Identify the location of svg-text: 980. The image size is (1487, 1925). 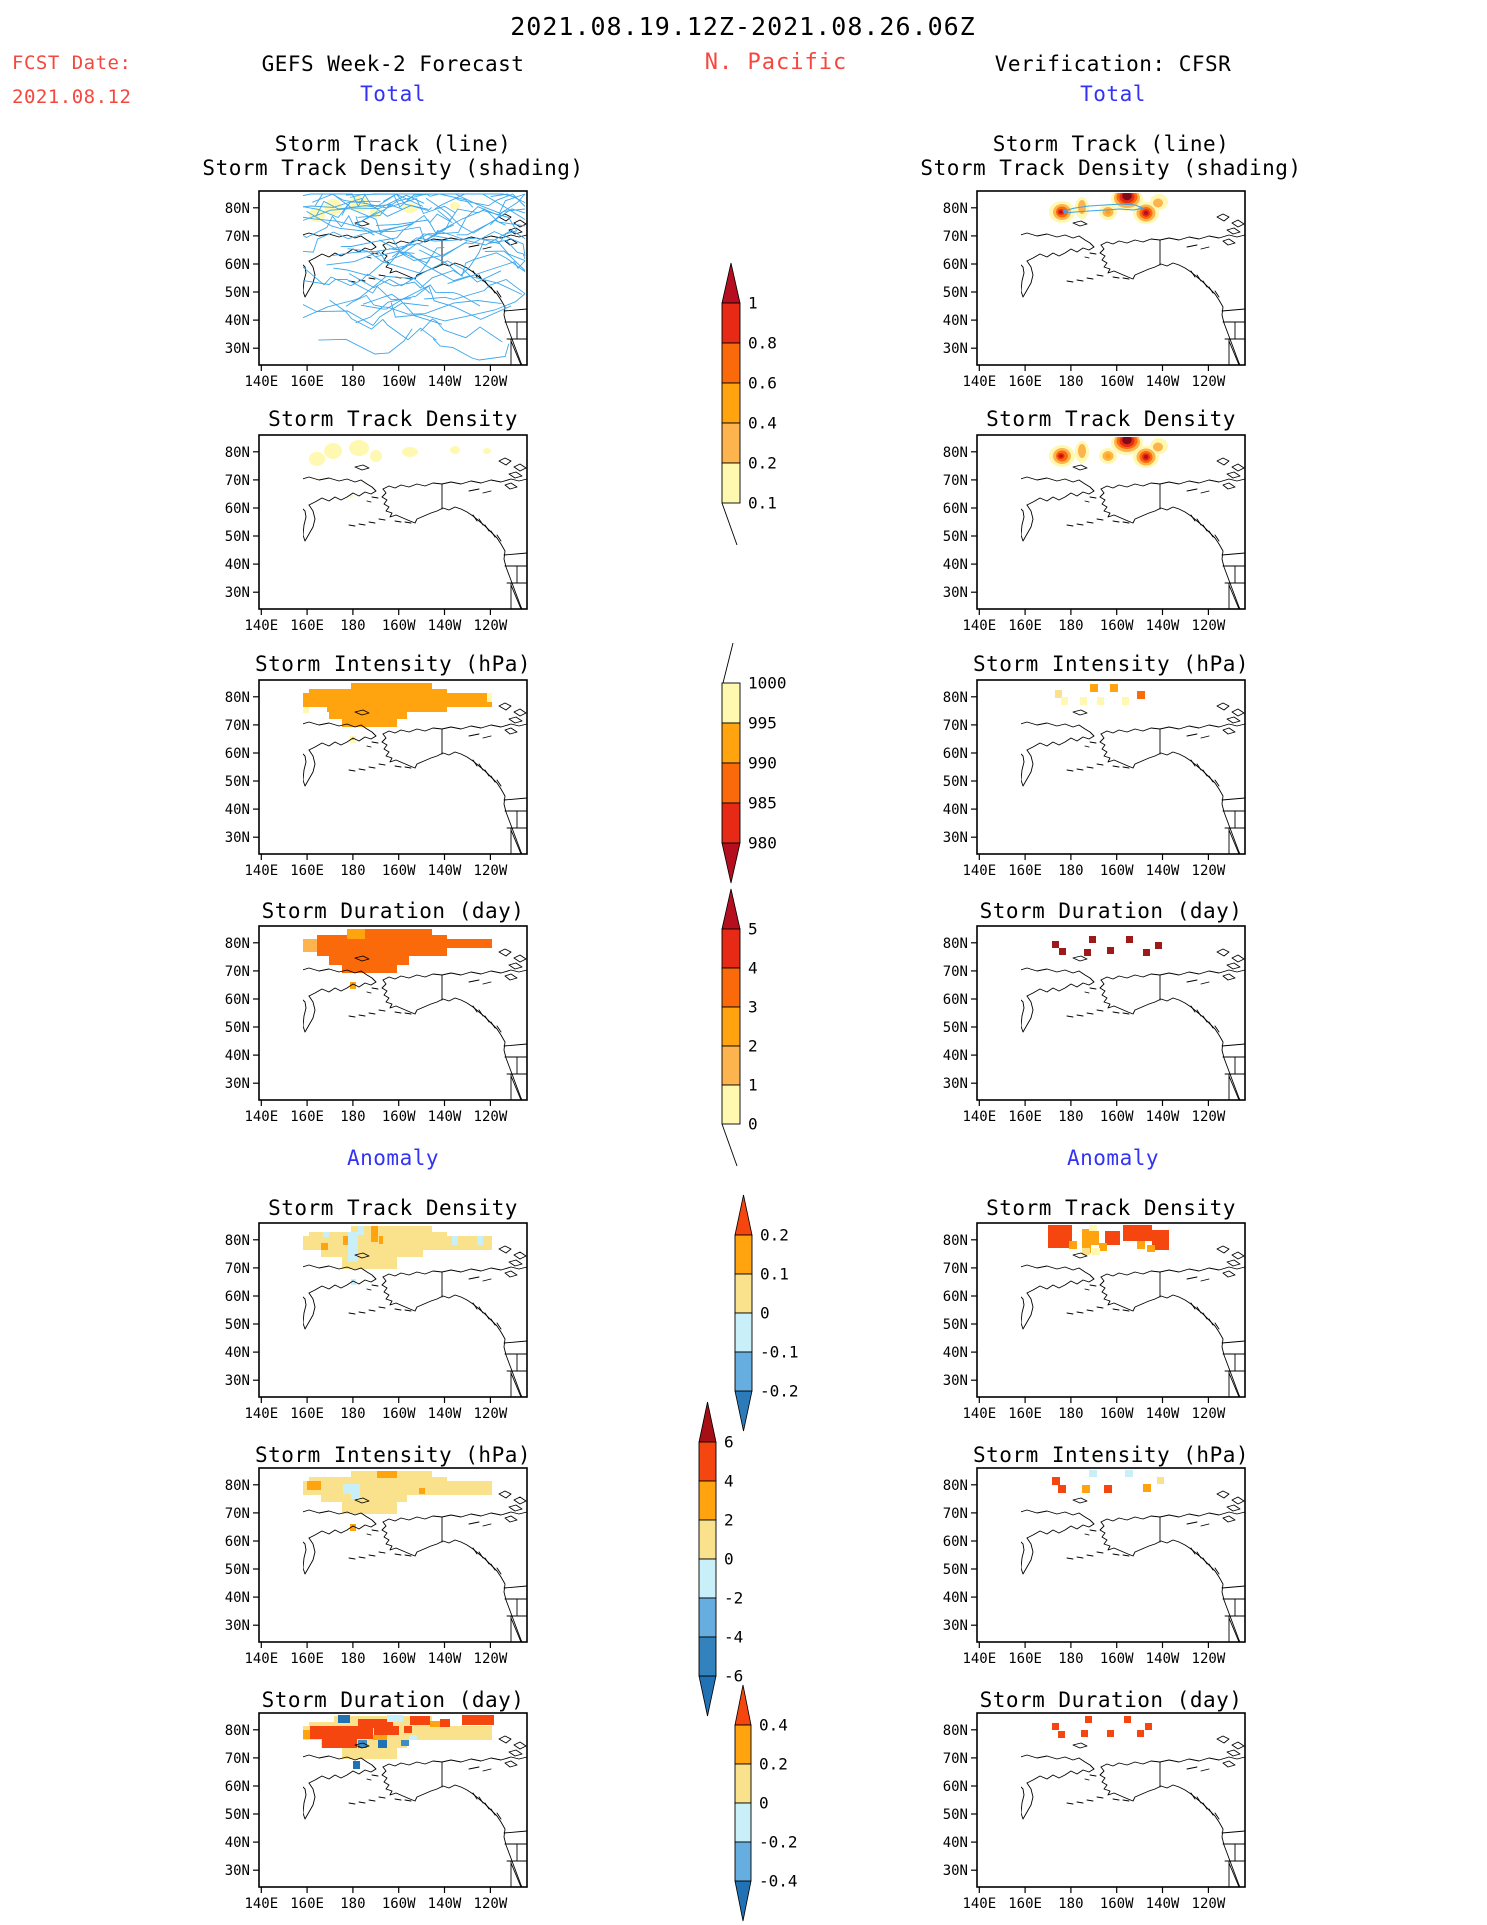
(762, 843).